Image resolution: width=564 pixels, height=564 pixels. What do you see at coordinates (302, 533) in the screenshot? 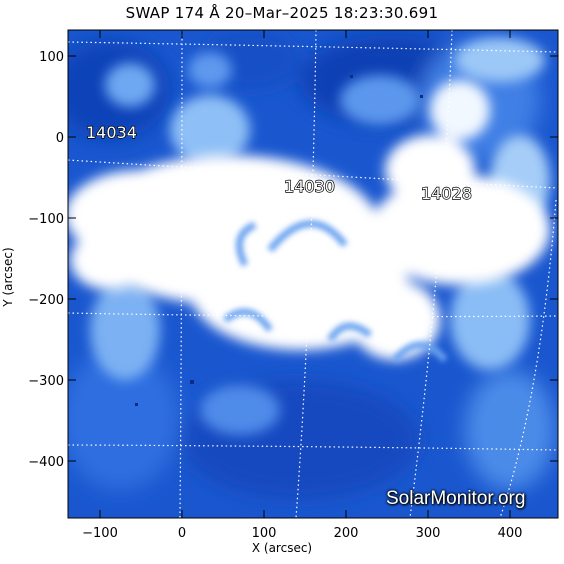
I see `x-tick-labels: −100 0 100 200 300 400` at bounding box center [302, 533].